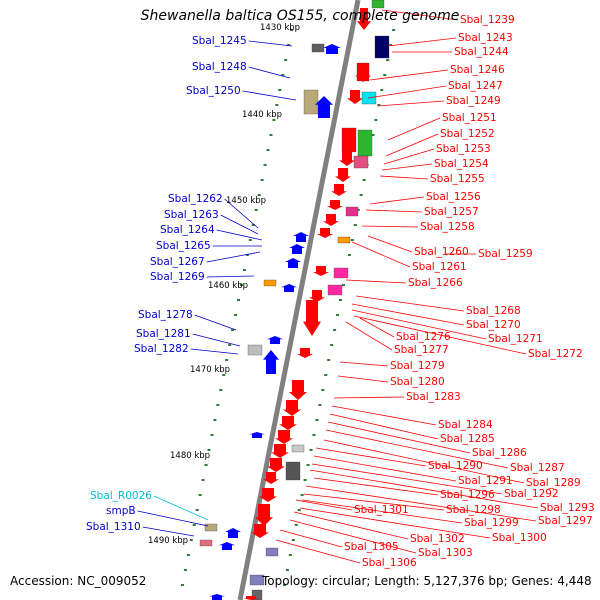  I want to click on gene-label-right: Sbal_1291, so click(485, 481).